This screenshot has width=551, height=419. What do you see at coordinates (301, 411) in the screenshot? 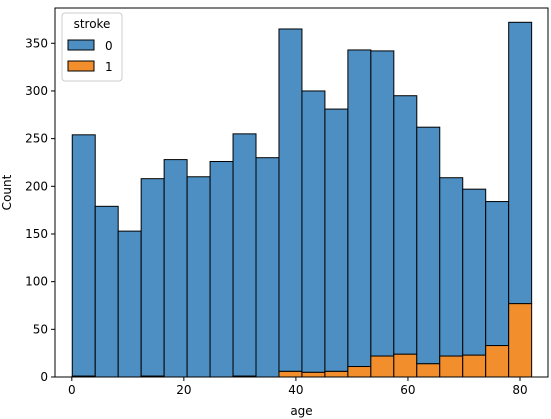
I see `x-axis-label: age` at bounding box center [301, 411].